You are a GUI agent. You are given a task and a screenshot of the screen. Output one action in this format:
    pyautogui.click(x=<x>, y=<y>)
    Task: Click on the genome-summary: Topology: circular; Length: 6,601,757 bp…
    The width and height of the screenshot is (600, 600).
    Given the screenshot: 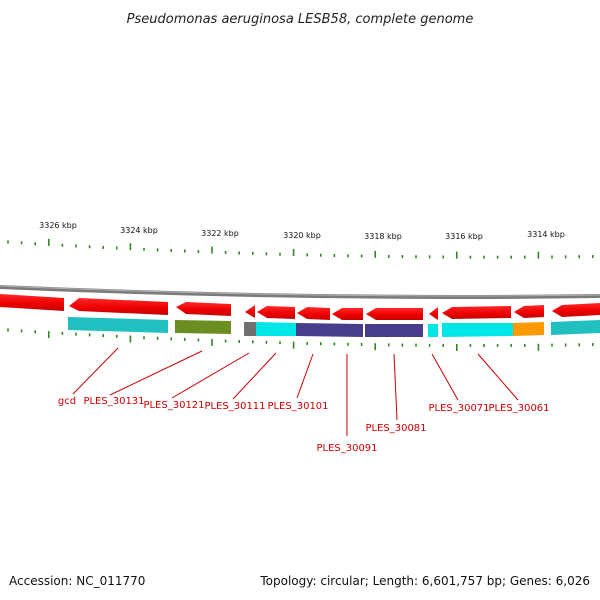 What is the action you would take?
    pyautogui.click(x=424, y=581)
    